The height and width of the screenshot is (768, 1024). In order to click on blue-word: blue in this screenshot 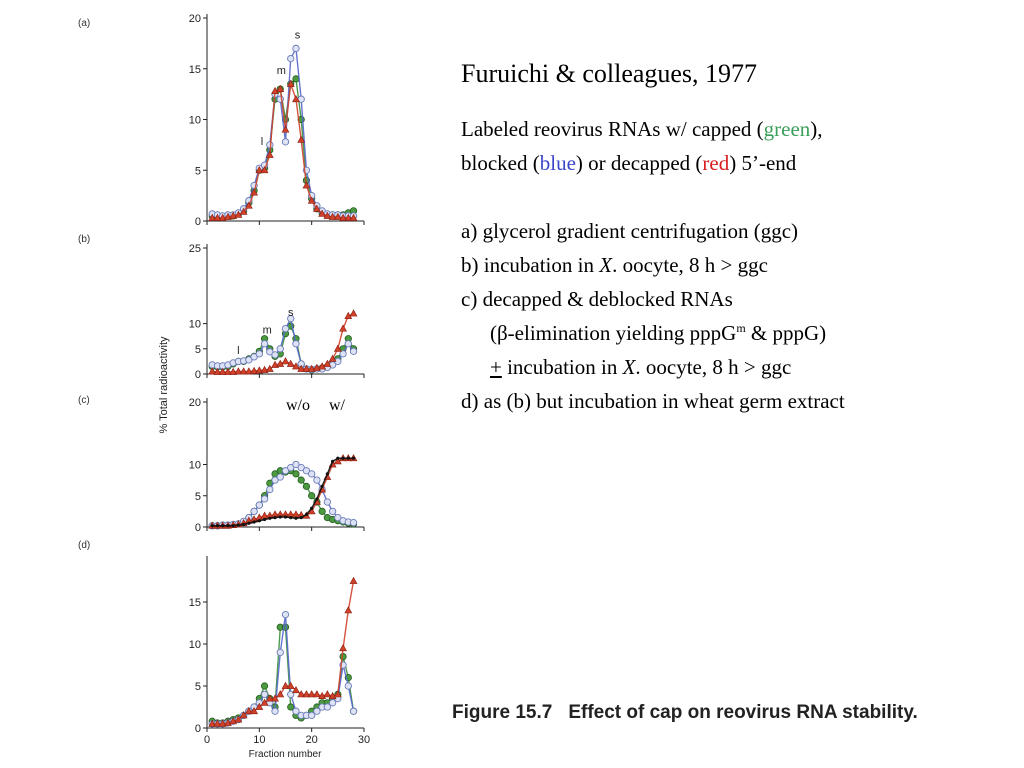, I will do `click(557, 163)`.